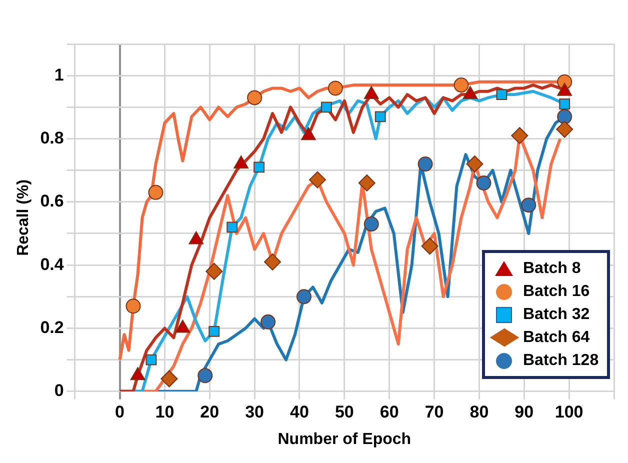 Image resolution: width=628 pixels, height=463 pixels. I want to click on y-tick-label: 0.6, so click(52, 201).